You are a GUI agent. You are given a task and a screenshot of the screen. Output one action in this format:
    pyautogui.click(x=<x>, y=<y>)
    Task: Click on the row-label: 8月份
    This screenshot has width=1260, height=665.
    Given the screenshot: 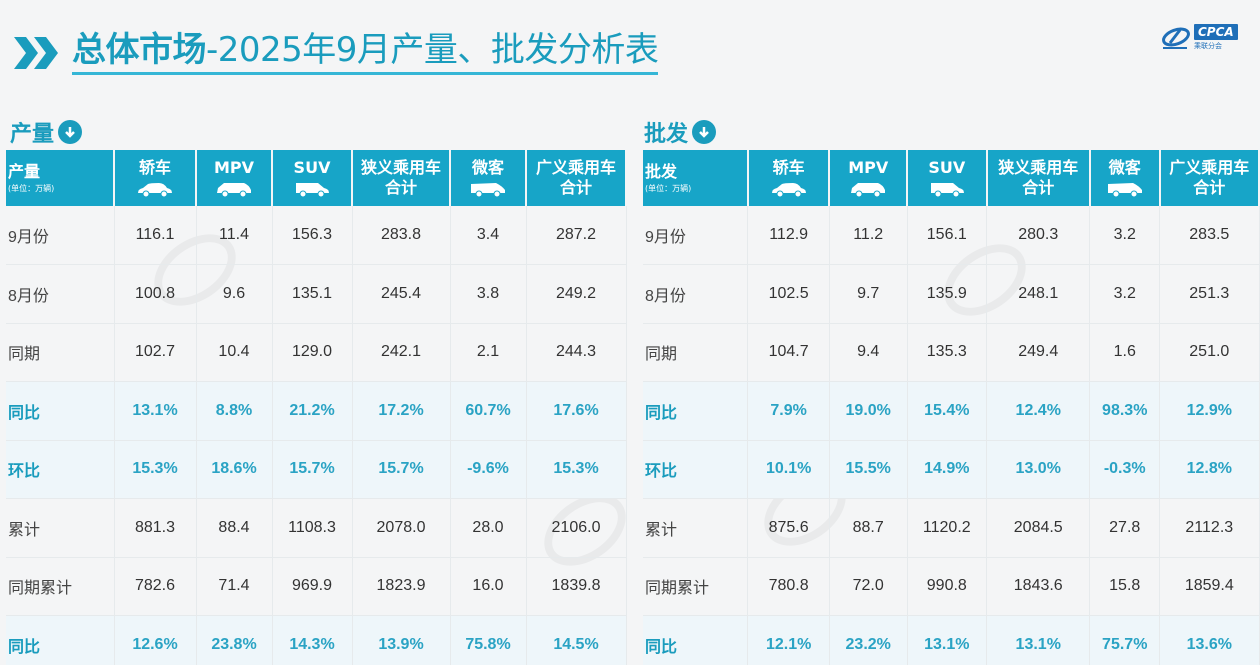 What is the action you would take?
    pyautogui.click(x=60, y=294)
    